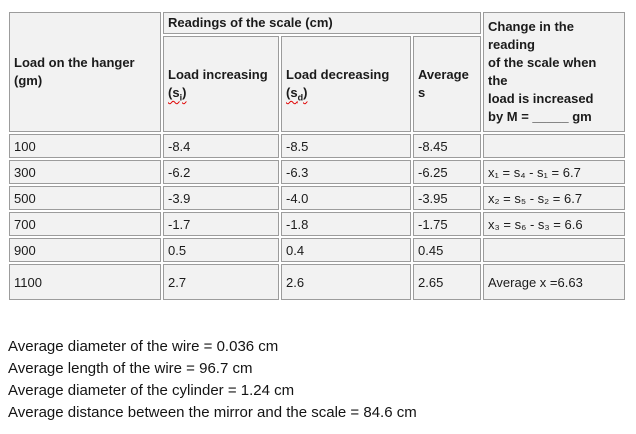 Image resolution: width=636 pixels, height=434 pixels. What do you see at coordinates (447, 172) in the screenshot?
I see `average-cell: -6.25` at bounding box center [447, 172].